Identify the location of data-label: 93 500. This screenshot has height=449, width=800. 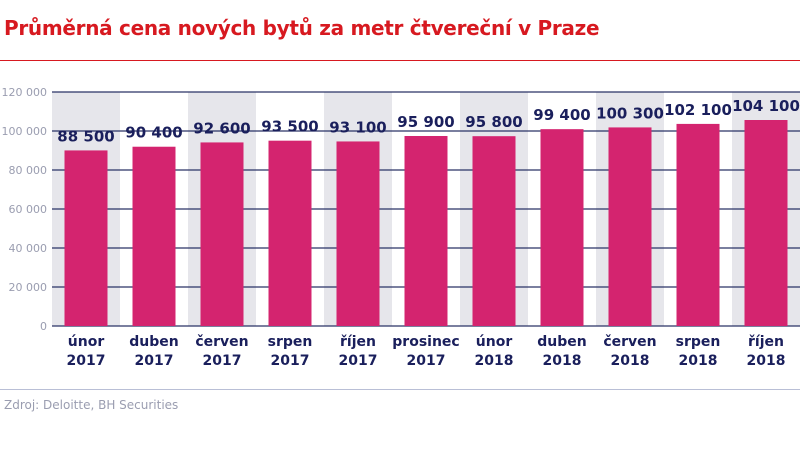
(289, 127).